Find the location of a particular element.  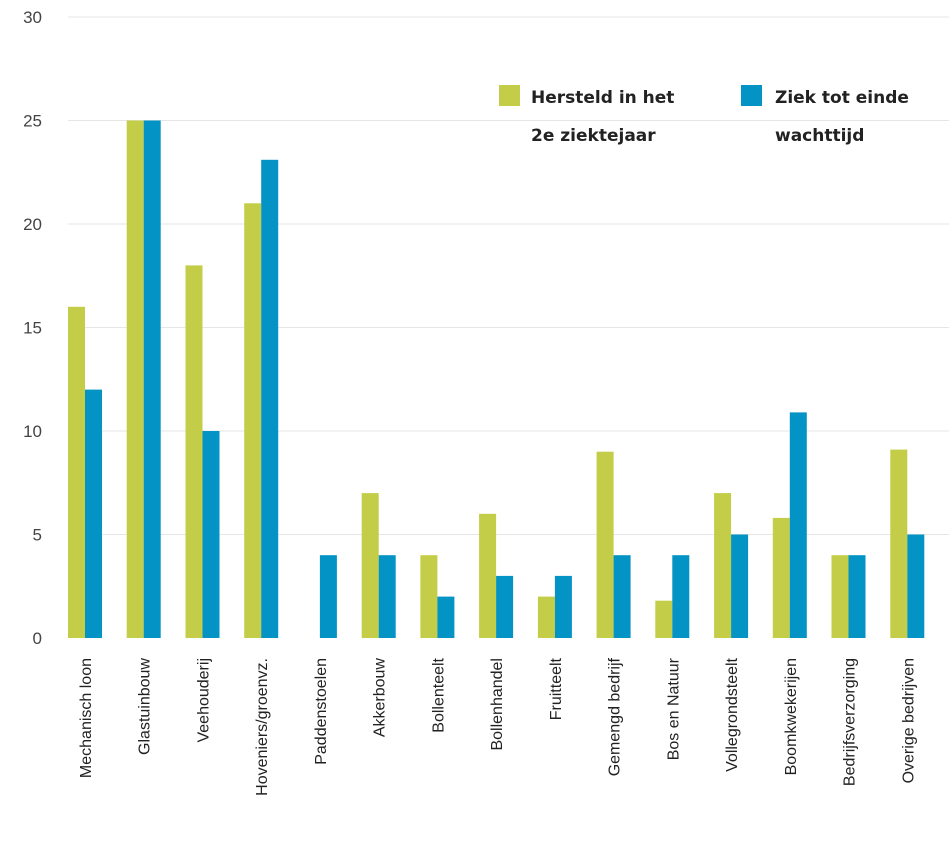

x-tick-label: Veehouderij is located at coordinates (204, 700).